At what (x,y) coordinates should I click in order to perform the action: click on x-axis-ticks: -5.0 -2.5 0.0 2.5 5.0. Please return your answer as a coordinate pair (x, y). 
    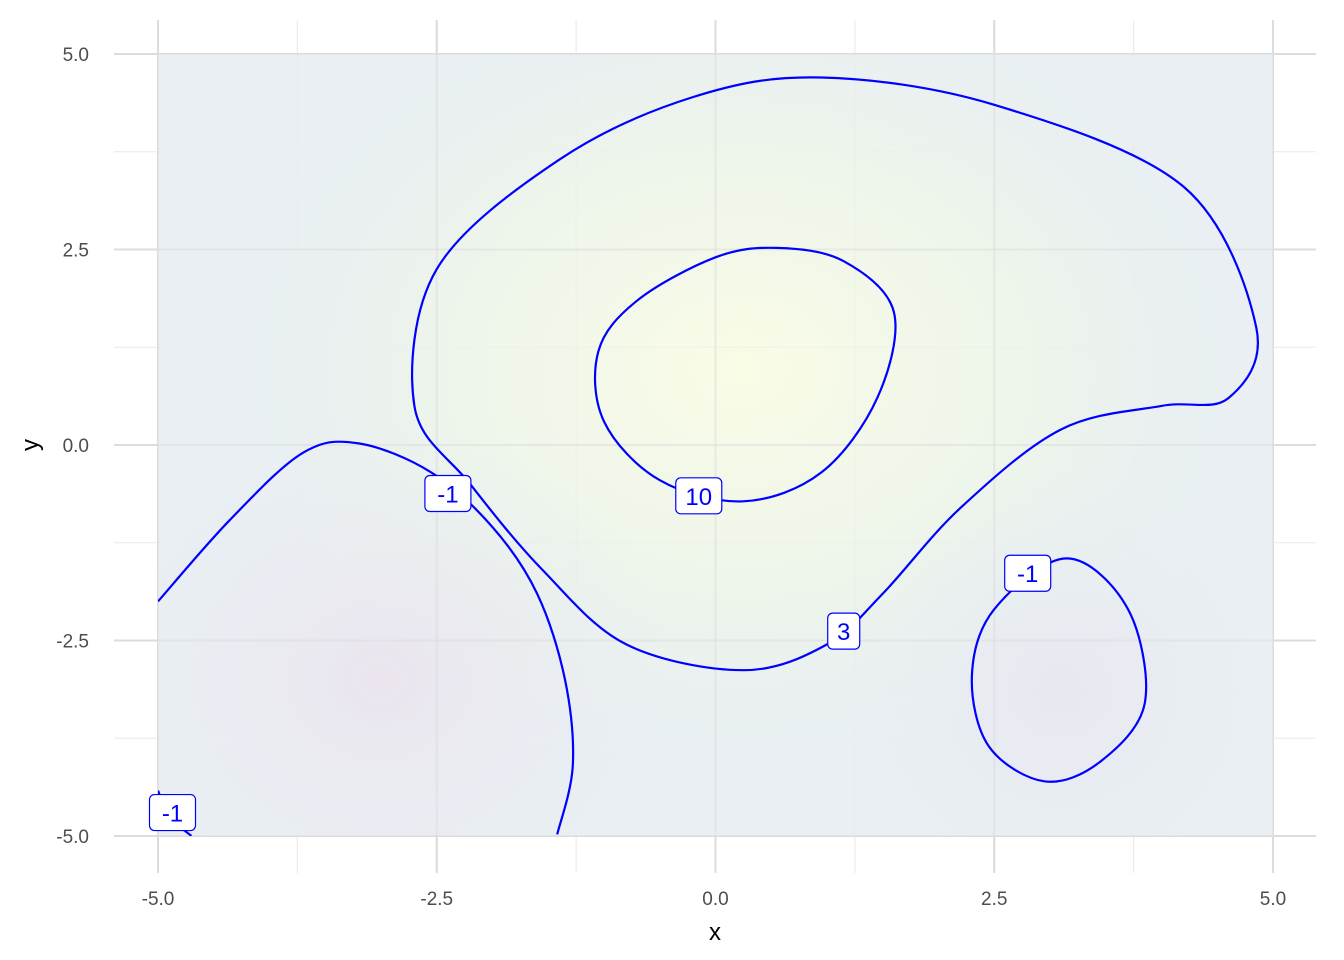
    Looking at the image, I should click on (714, 899).